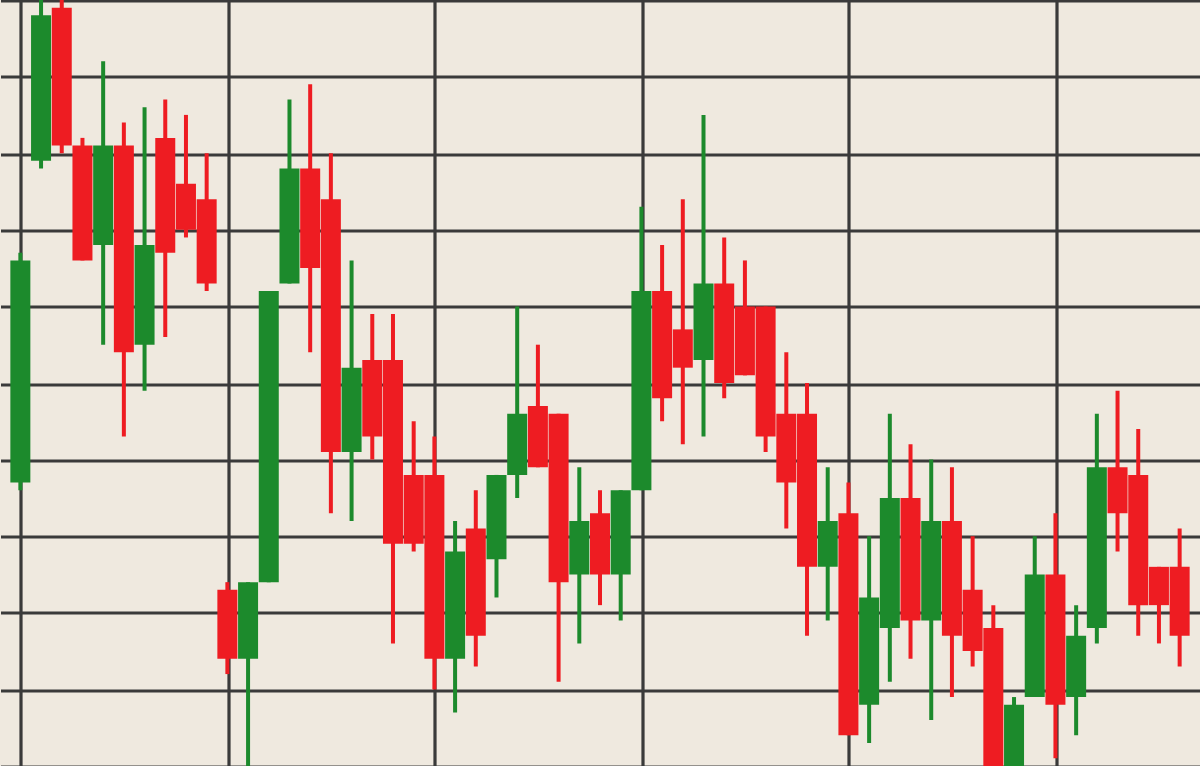  Describe the element at coordinates (827, 544) in the screenshot. I see `candlestick` at that location.